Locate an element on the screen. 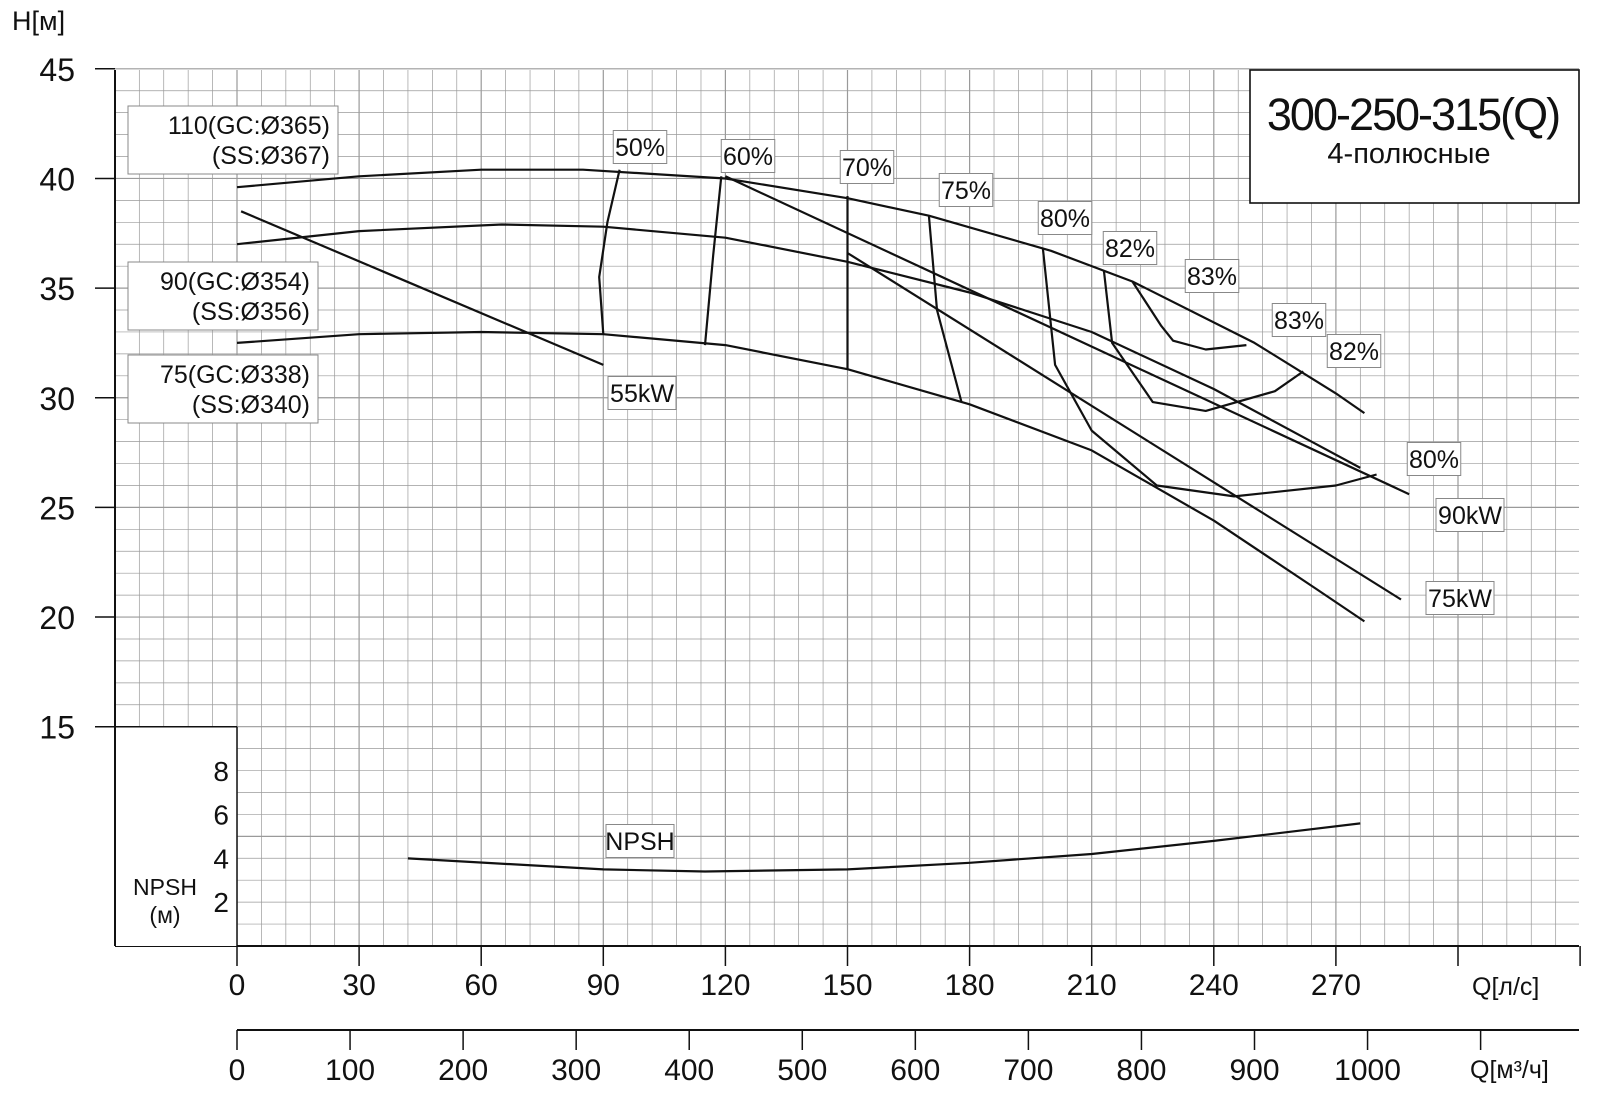 Image resolution: width=1600 pixels, height=1098 pixels. head-curve-label: 110(GC:Ø365)(SS:Ø367) is located at coordinates (233, 140).